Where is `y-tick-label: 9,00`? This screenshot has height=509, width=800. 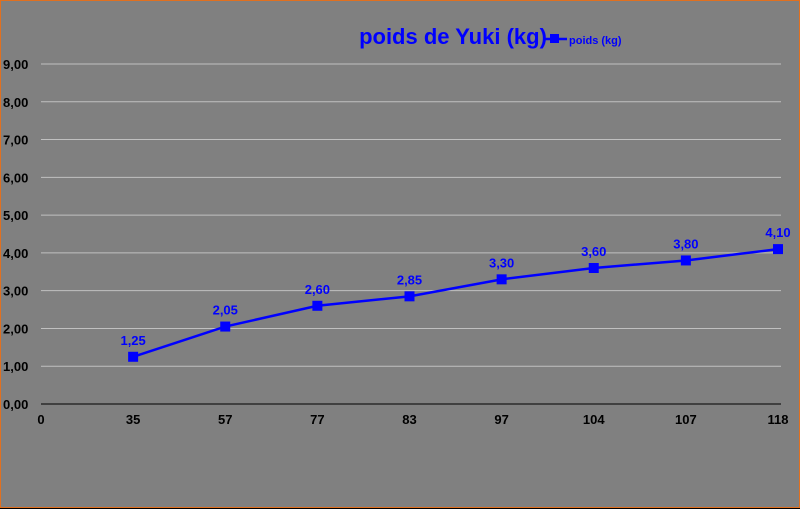 y-tick-label: 9,00 is located at coordinates (15, 64).